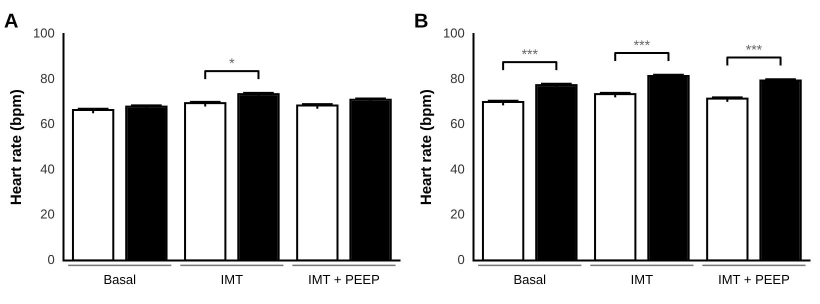  What do you see at coordinates (421, 21) in the screenshot?
I see `chart-title: B` at bounding box center [421, 21].